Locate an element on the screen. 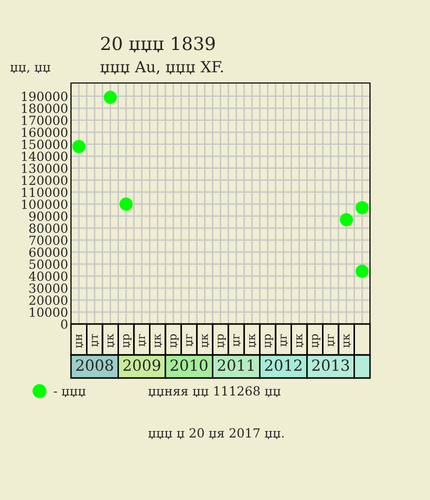 Image resolution: width=430 pixels, height=500 pixels. text: 2012 is located at coordinates (283, 365).